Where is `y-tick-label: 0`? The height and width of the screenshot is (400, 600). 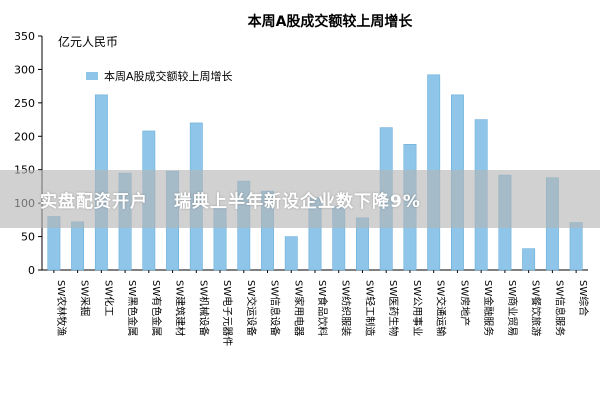 y-tick-label: 0 is located at coordinates (31, 270).